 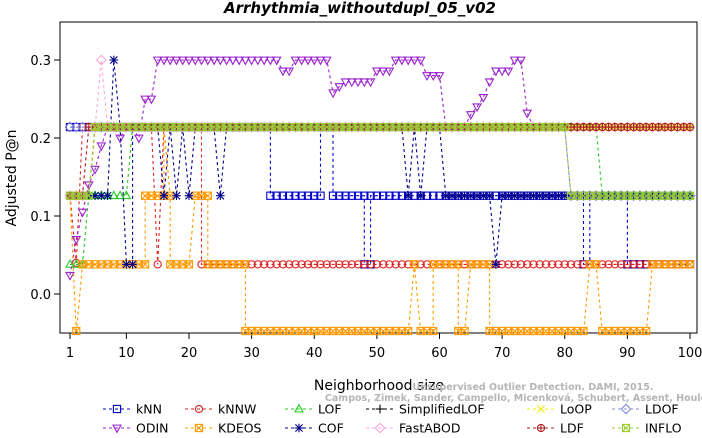 What do you see at coordinates (40, 61) in the screenshot?
I see `y-tick-label: 0.3` at bounding box center [40, 61].